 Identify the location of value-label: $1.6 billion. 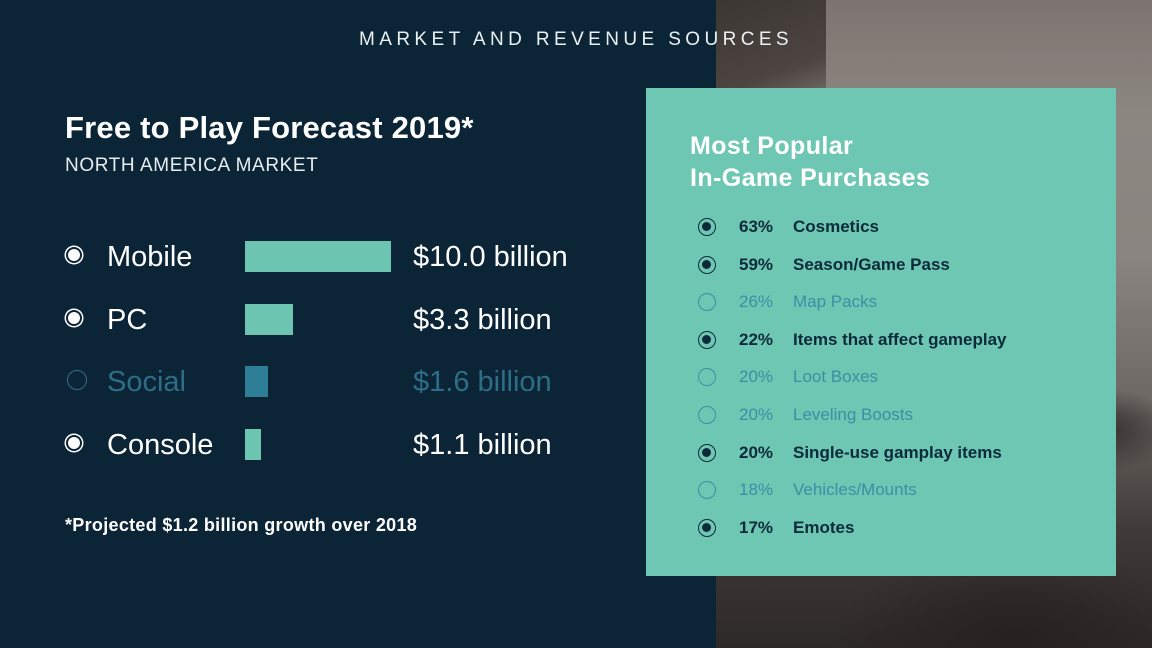
(482, 382).